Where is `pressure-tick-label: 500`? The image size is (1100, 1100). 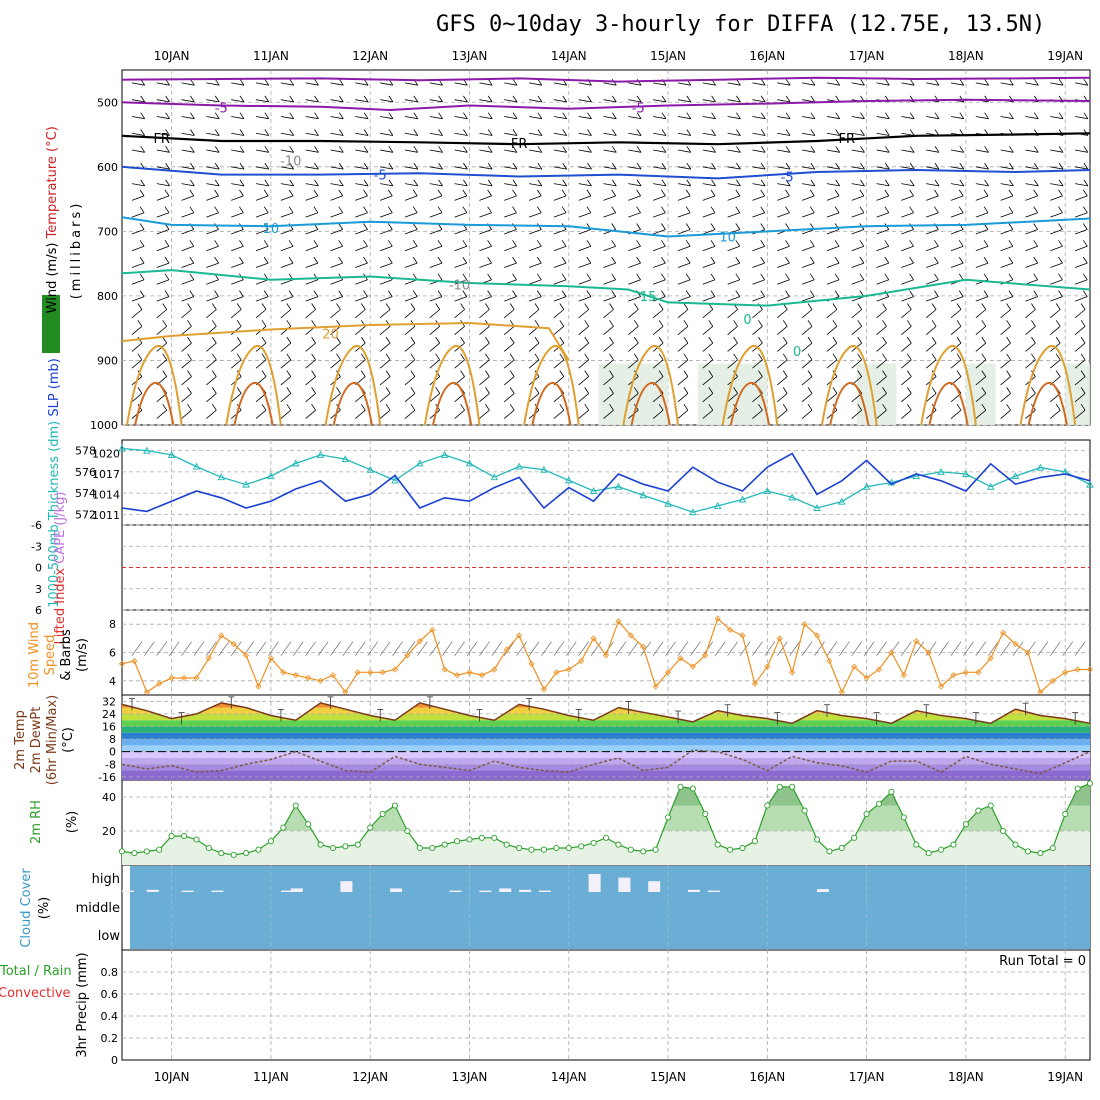 pressure-tick-label: 500 is located at coordinates (107, 102).